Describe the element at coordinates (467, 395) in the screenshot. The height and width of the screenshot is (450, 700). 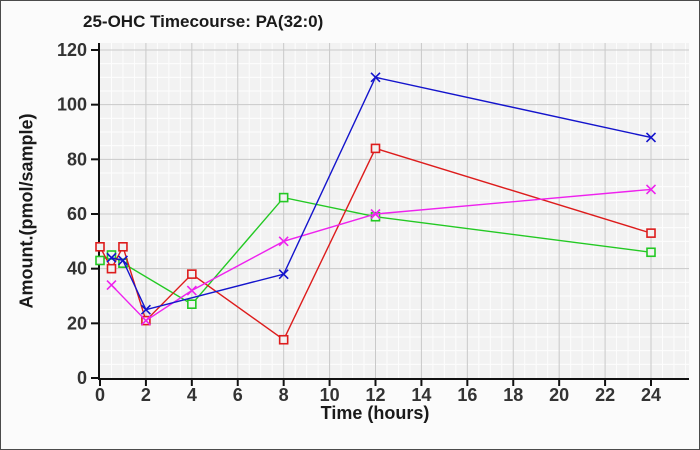
I see `x-tick-label: 16` at that location.